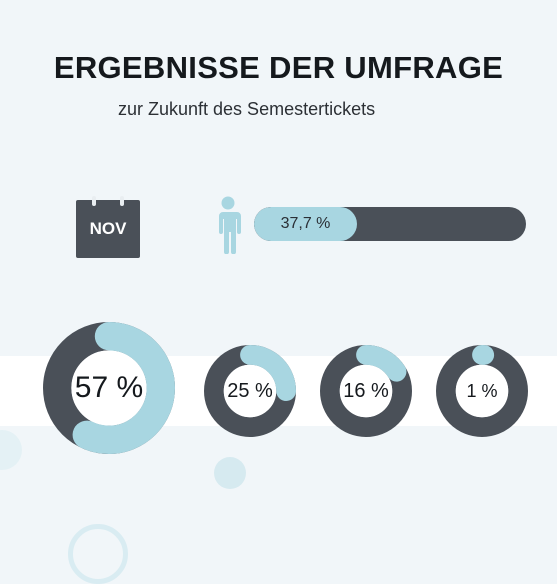 The height and width of the screenshot is (584, 557). What do you see at coordinates (390, 224) in the screenshot?
I see `progress-bar: 37,7 %` at bounding box center [390, 224].